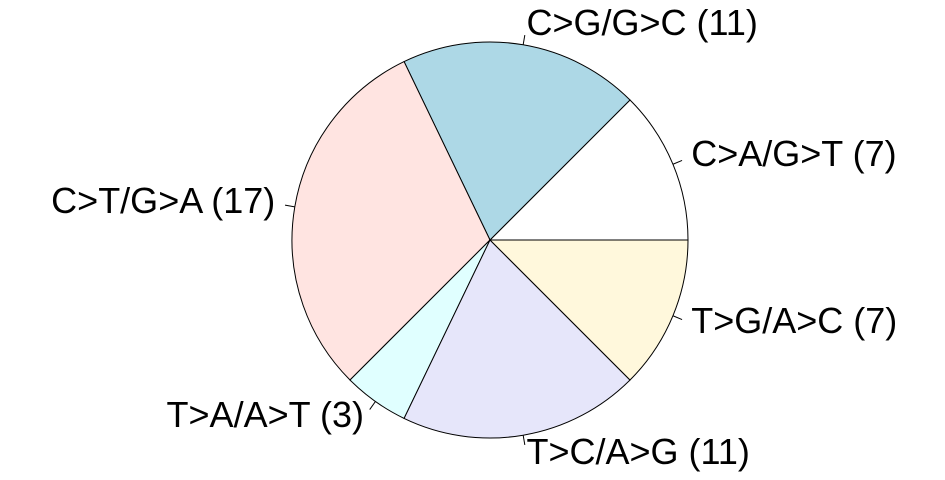  I want to click on slice-label: T>G/A>C (7), so click(794, 320).